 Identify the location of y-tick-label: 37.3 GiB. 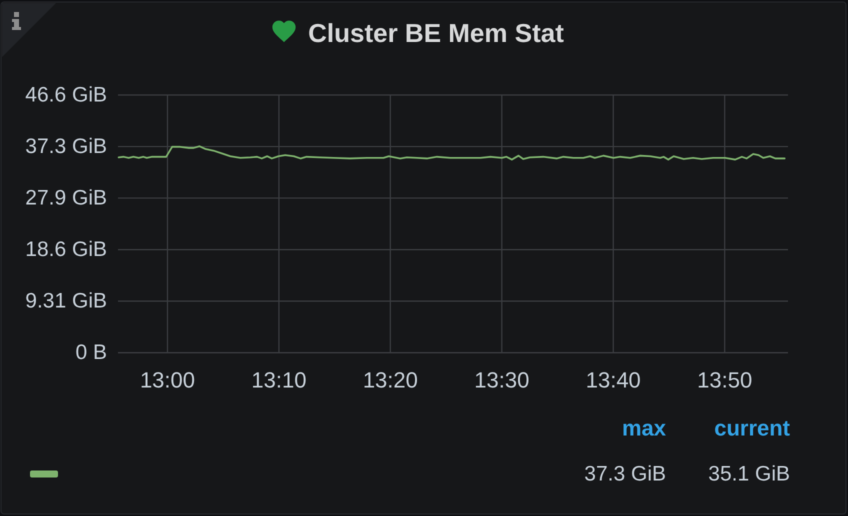
(66, 146).